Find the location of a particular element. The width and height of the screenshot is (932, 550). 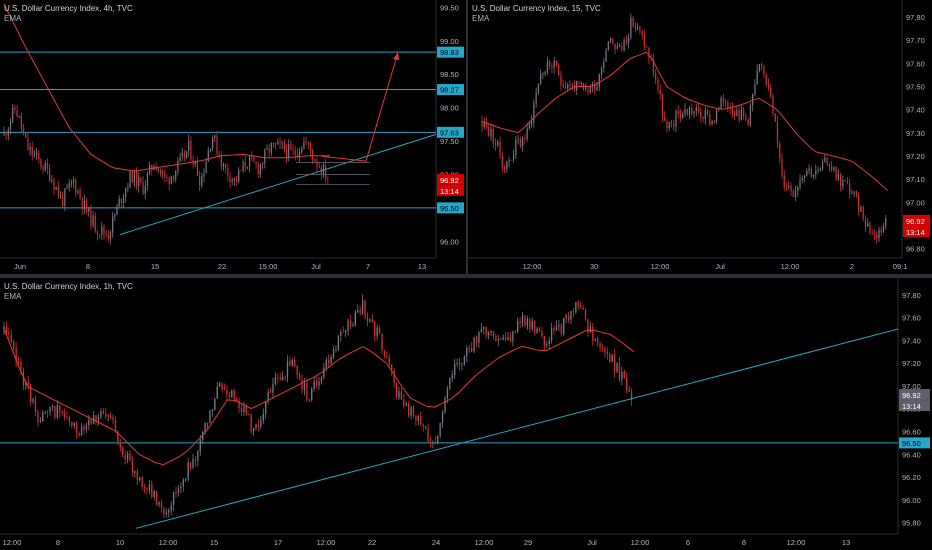

x-tick-label: 15 is located at coordinates (214, 542).